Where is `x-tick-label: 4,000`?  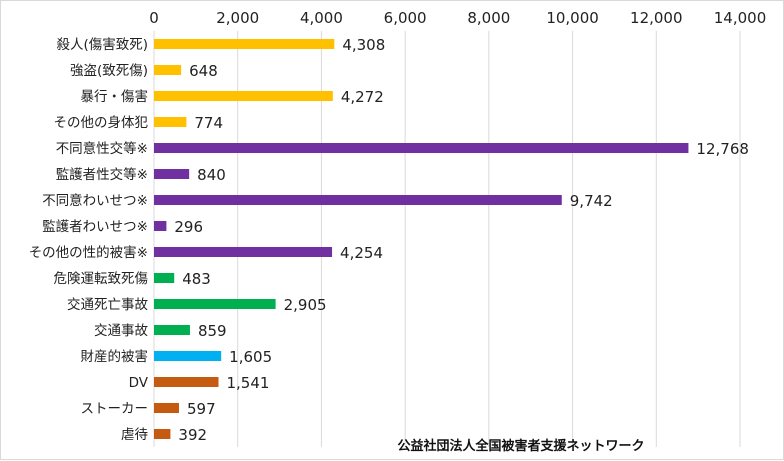 x-tick-label: 4,000 is located at coordinates (321, 18).